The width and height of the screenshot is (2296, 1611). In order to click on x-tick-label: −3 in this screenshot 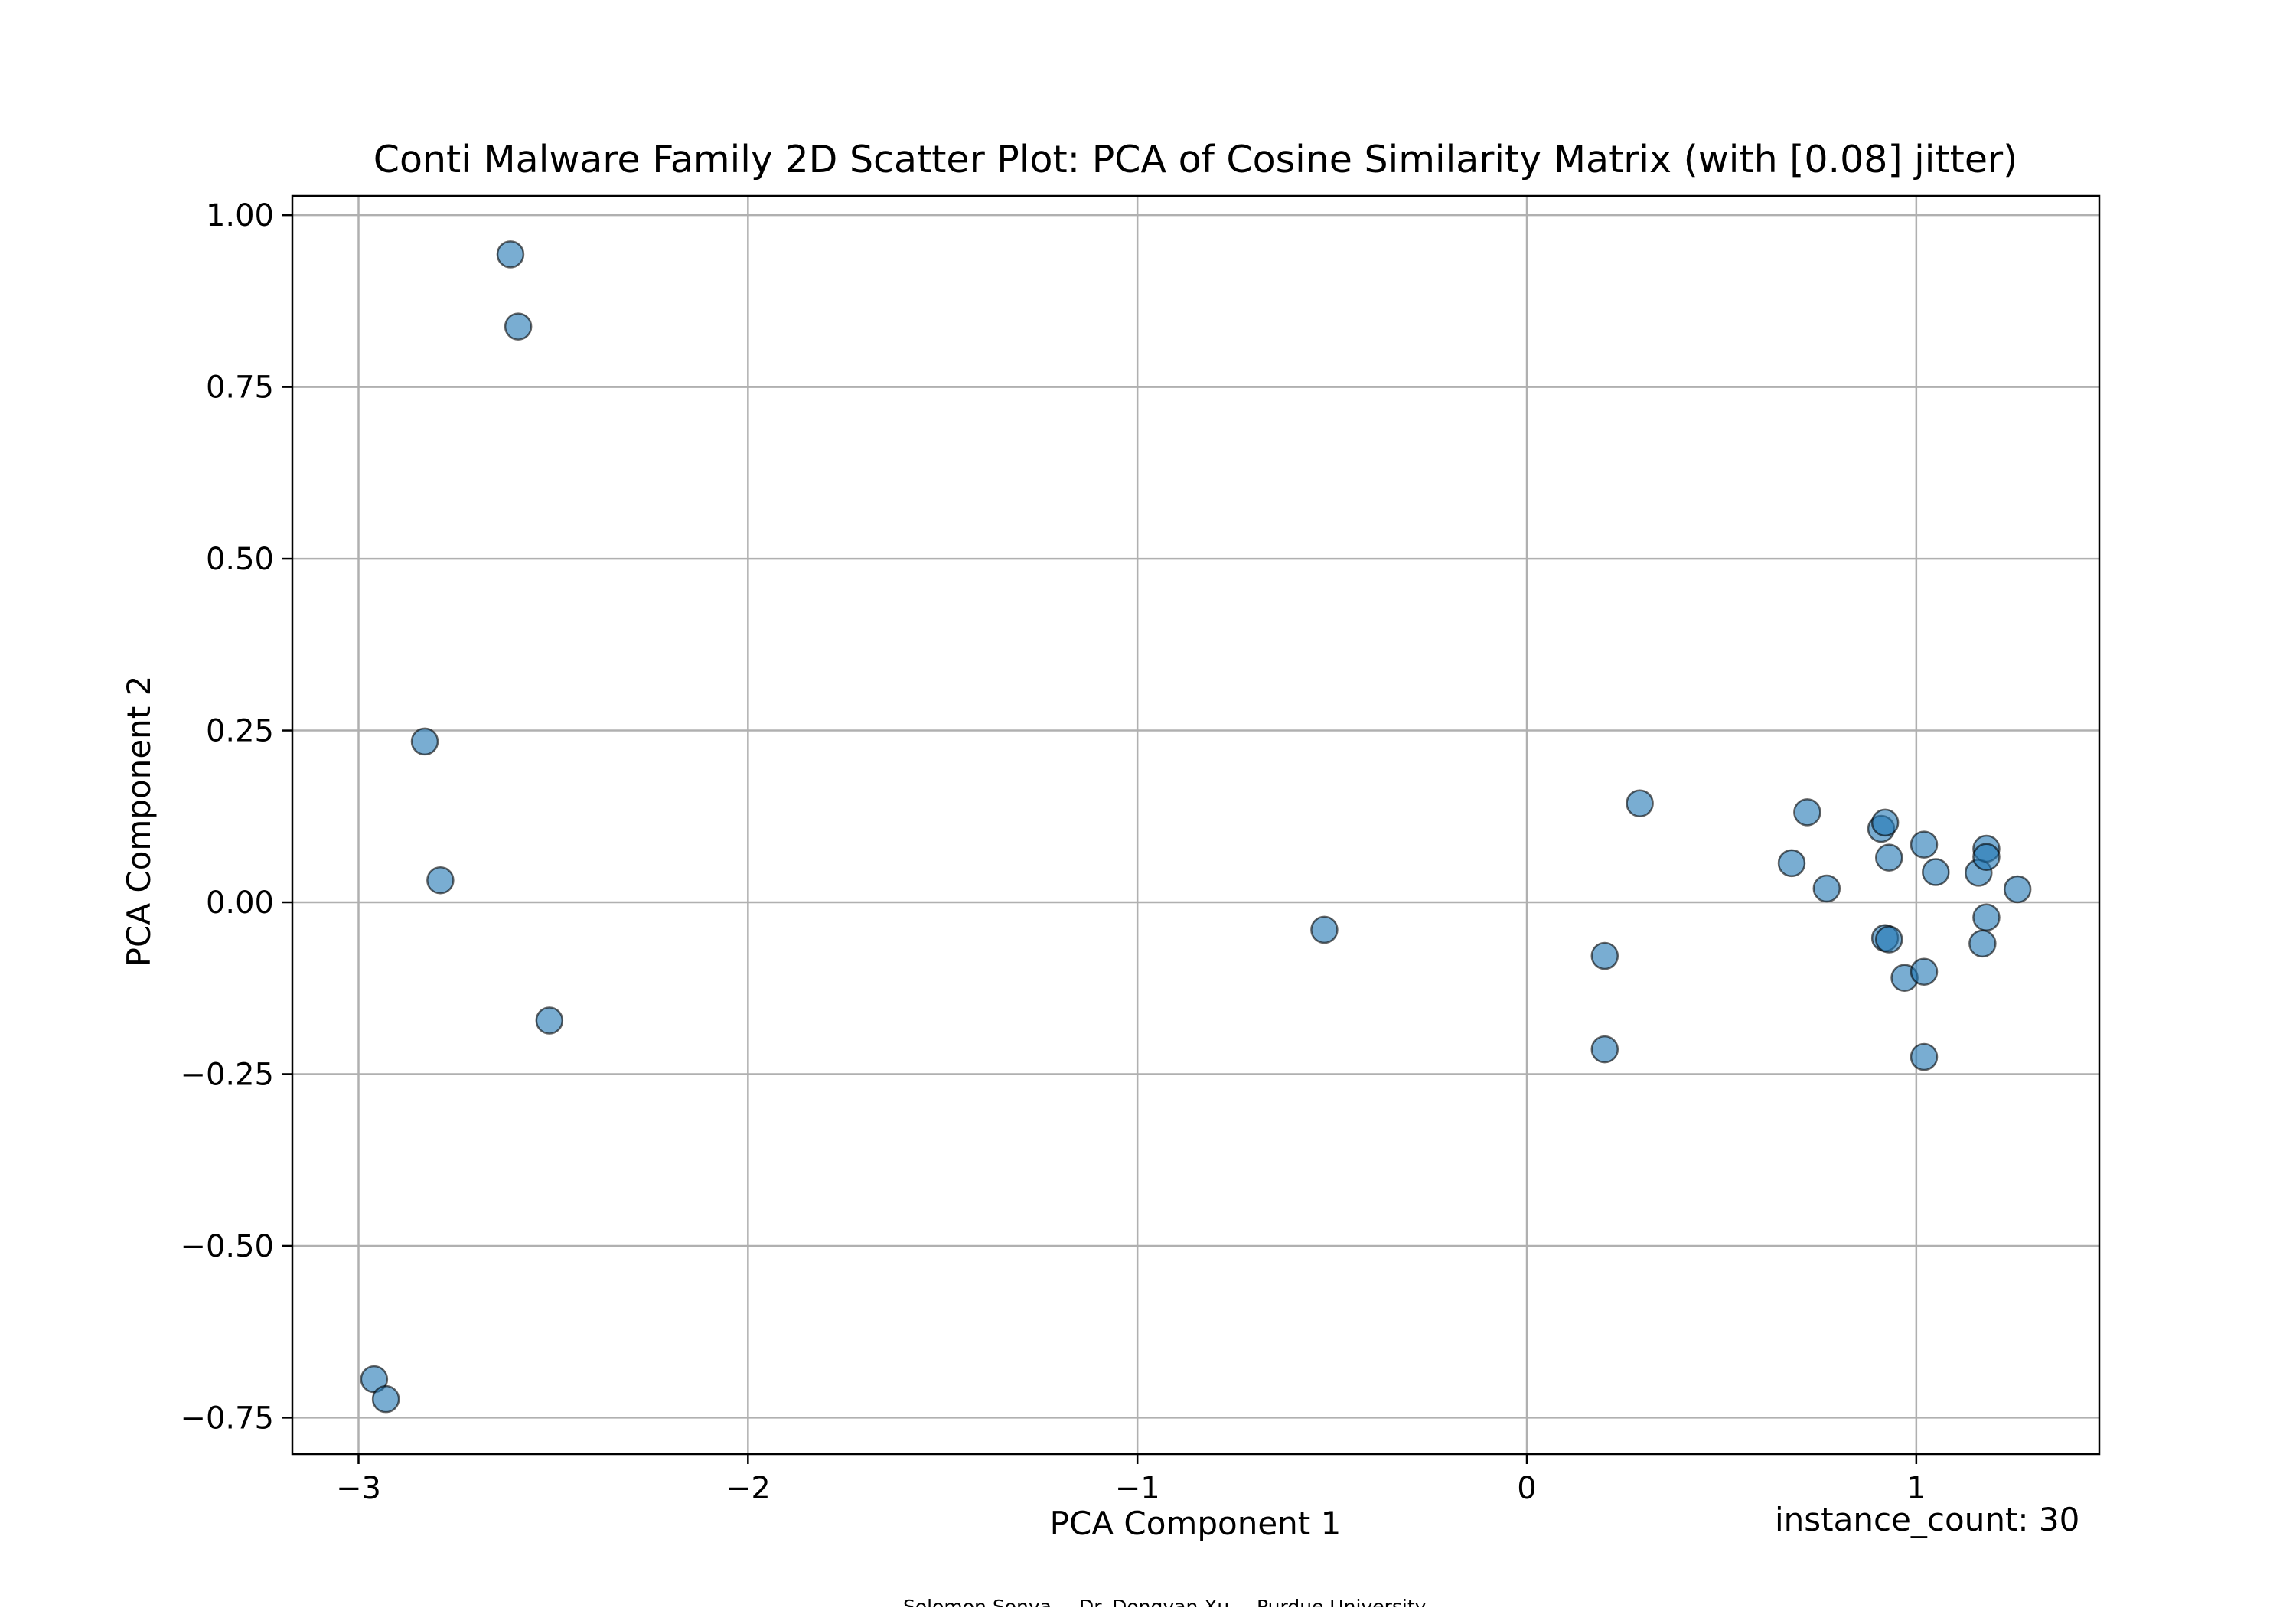, I will do `click(358, 1488)`.